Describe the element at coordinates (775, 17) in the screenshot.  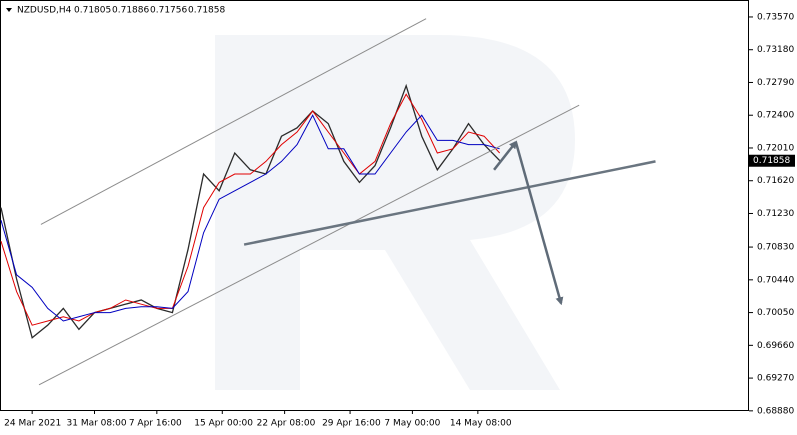
I see `y-tick-label: 0.73570` at that location.